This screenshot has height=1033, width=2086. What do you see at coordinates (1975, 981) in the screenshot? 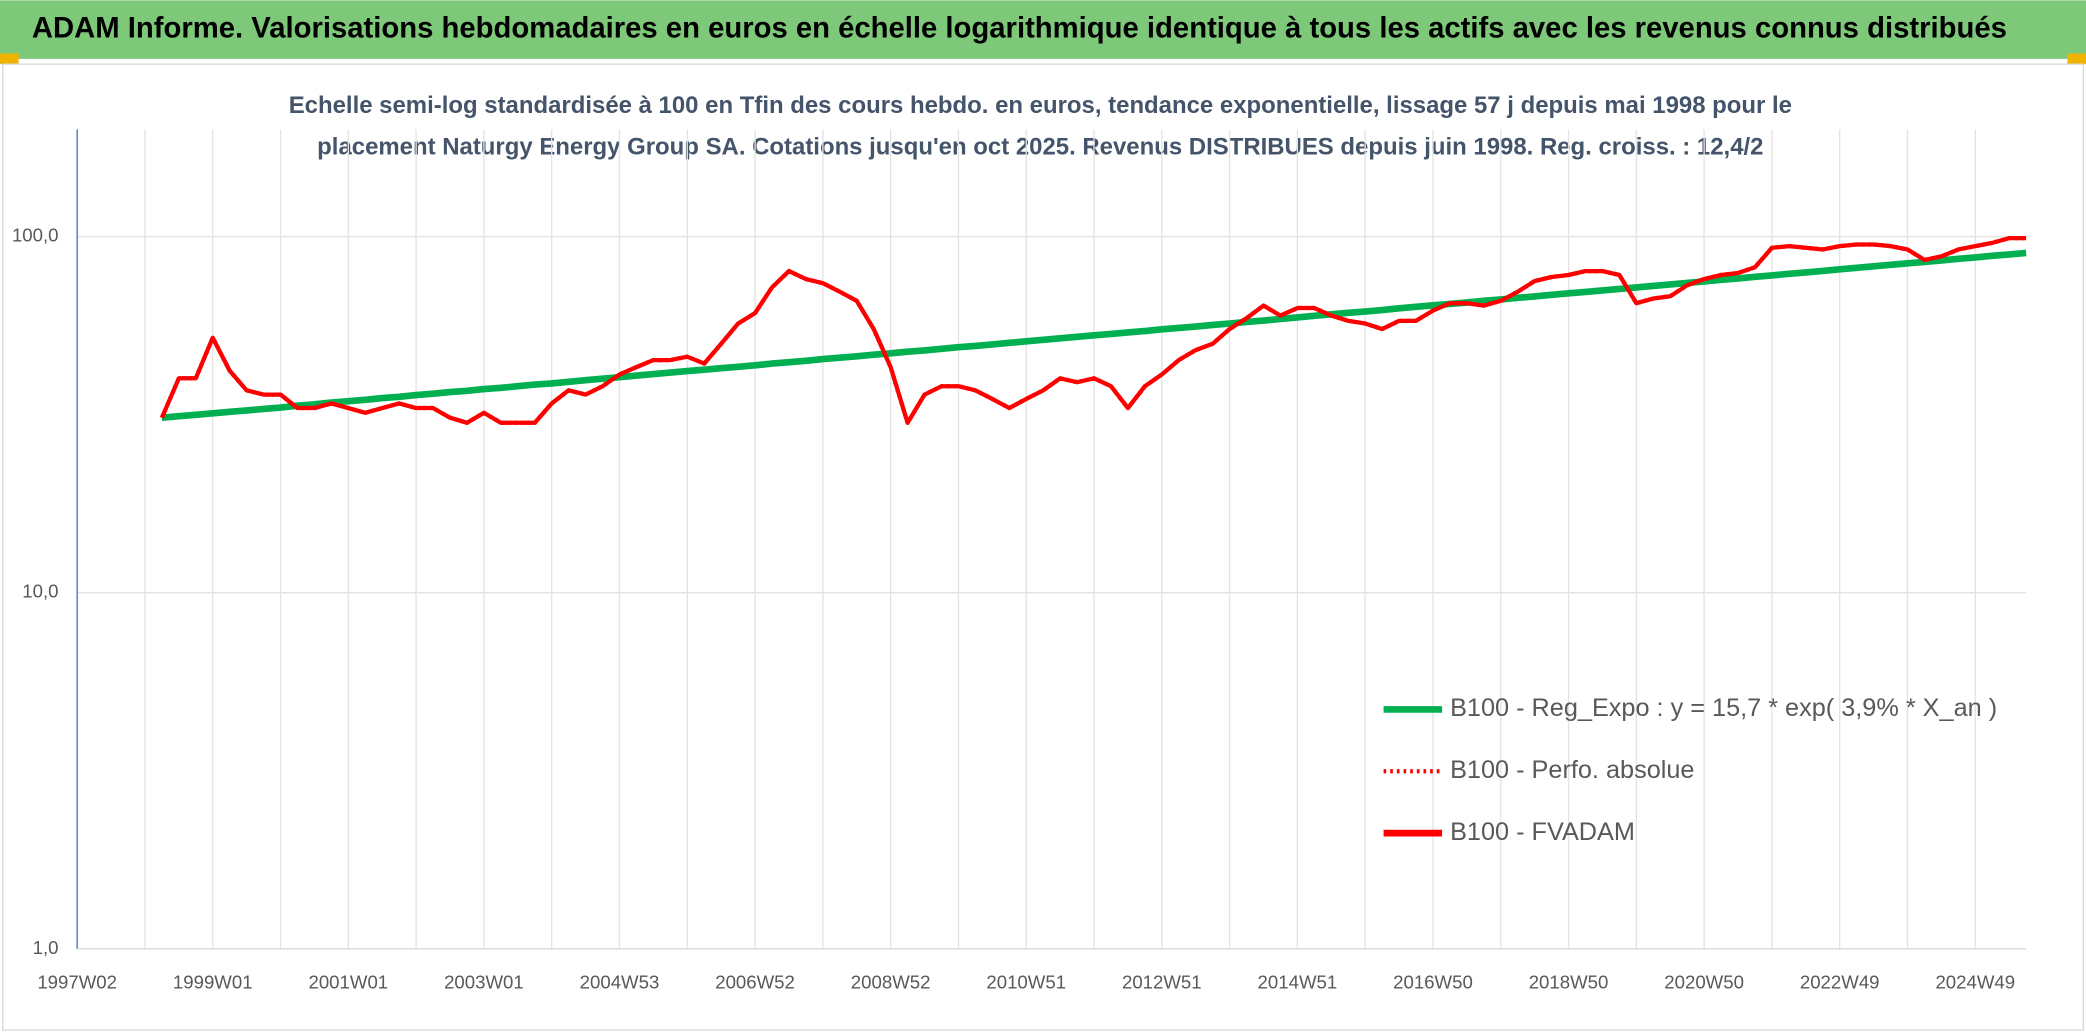
I see `x-tick-label: 2024W49` at bounding box center [1975, 981].